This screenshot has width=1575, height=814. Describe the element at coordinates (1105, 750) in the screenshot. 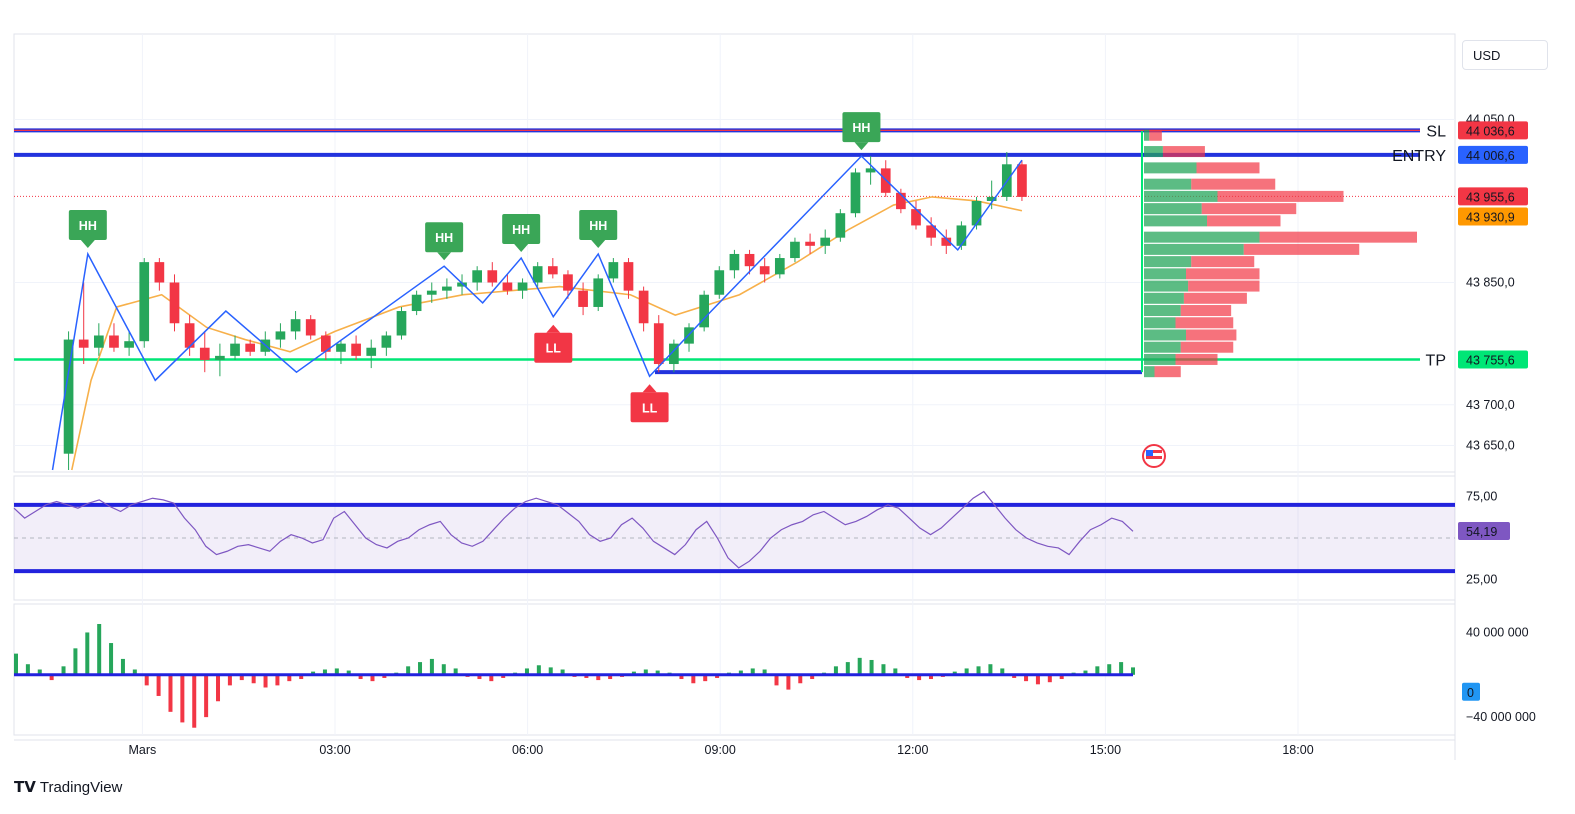

I see `time-tick-label: 15:00` at that location.